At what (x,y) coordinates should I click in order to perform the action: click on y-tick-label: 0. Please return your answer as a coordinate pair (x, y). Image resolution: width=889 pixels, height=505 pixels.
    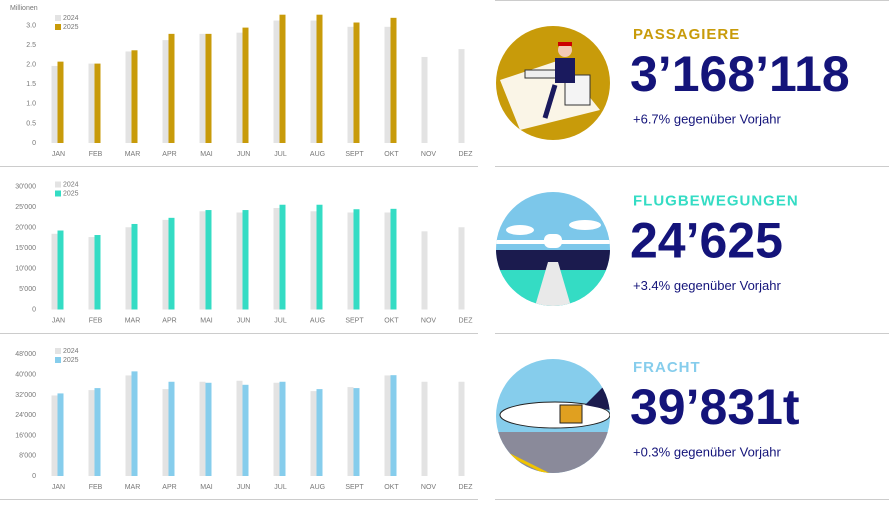
    Looking at the image, I should click on (34, 476).